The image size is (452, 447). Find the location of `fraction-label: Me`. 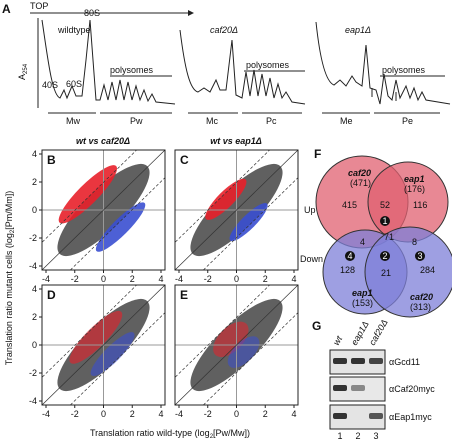

fraction-label: Me is located at coordinates (346, 121).